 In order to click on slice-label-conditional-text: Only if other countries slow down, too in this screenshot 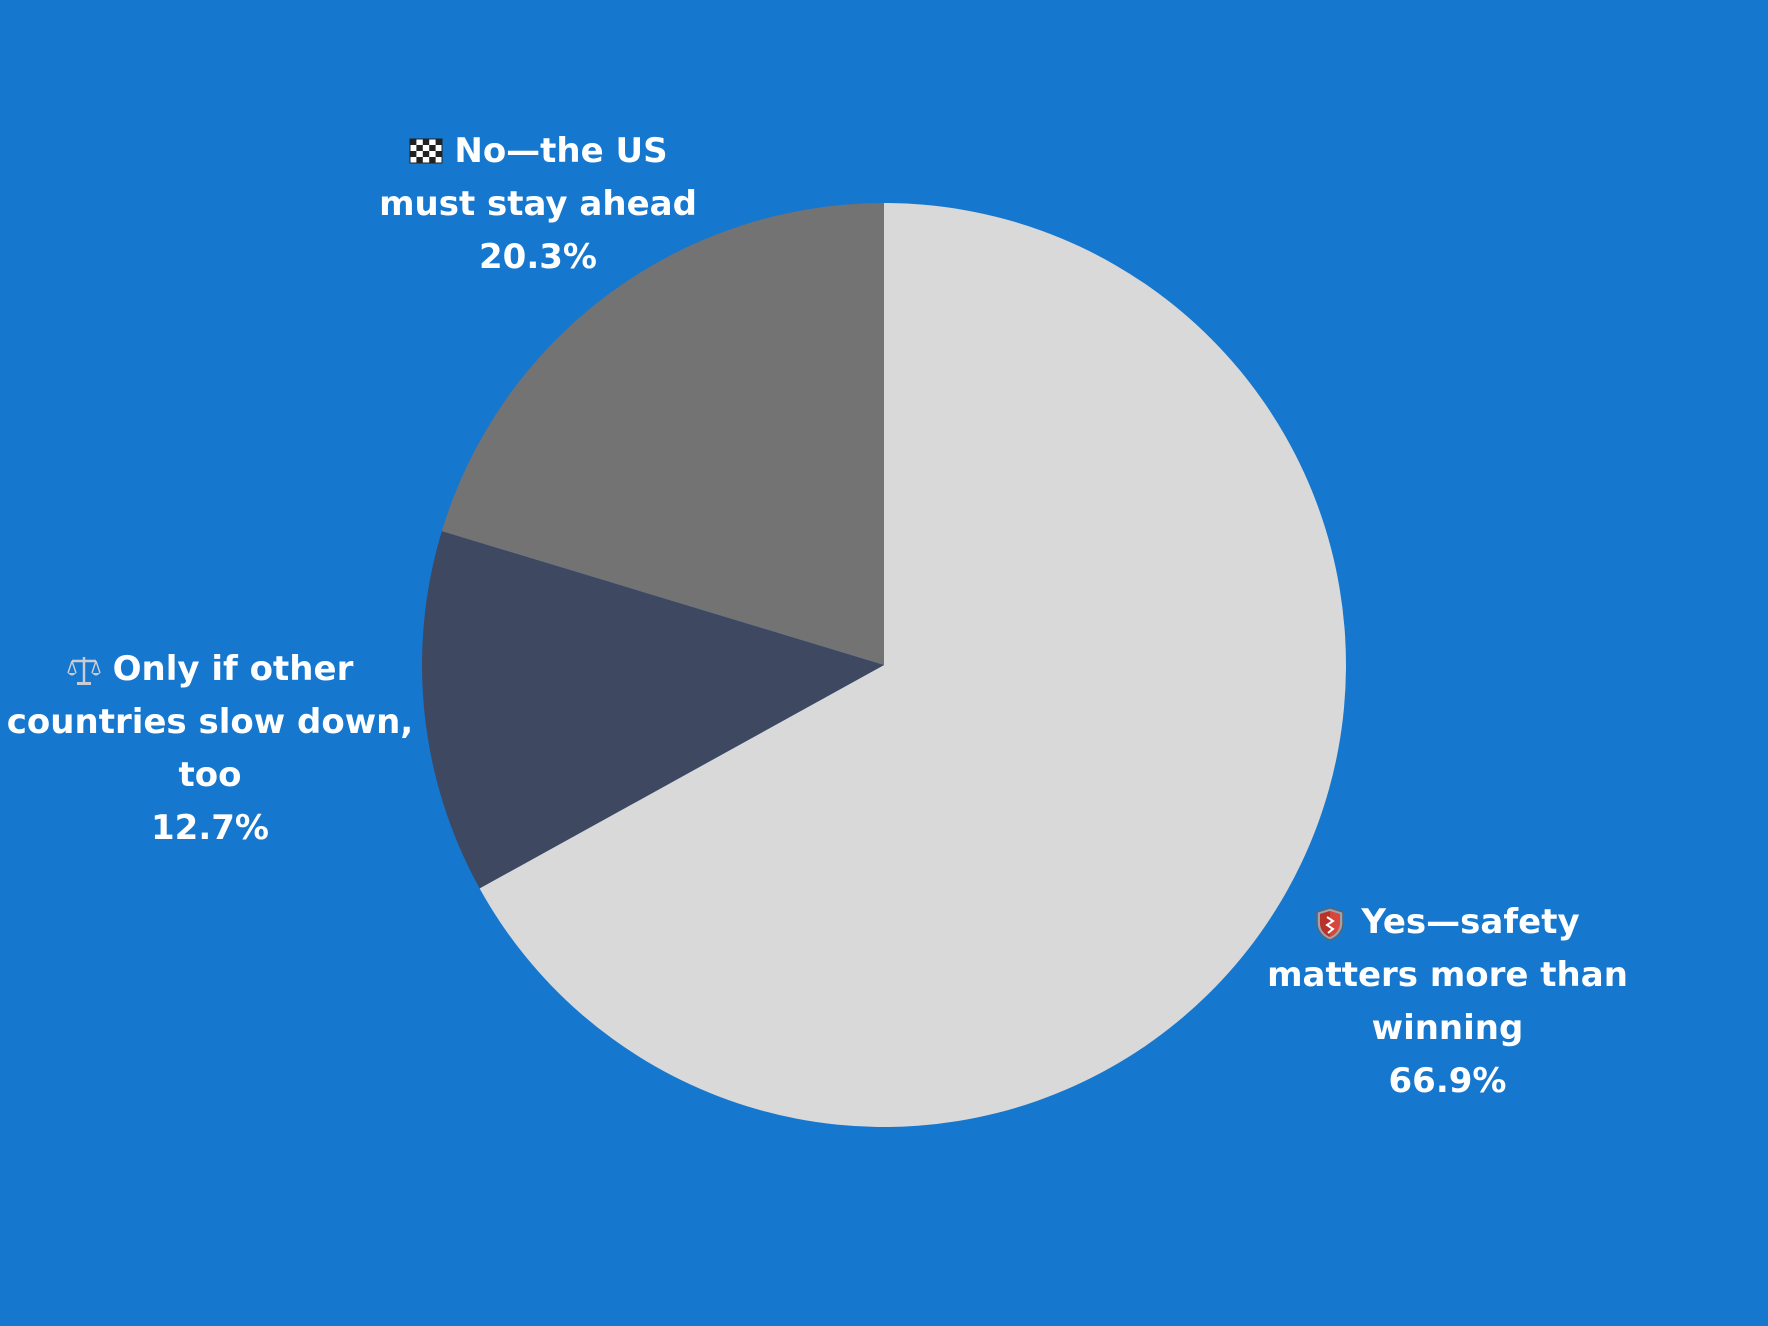, I will do `click(210, 722)`.